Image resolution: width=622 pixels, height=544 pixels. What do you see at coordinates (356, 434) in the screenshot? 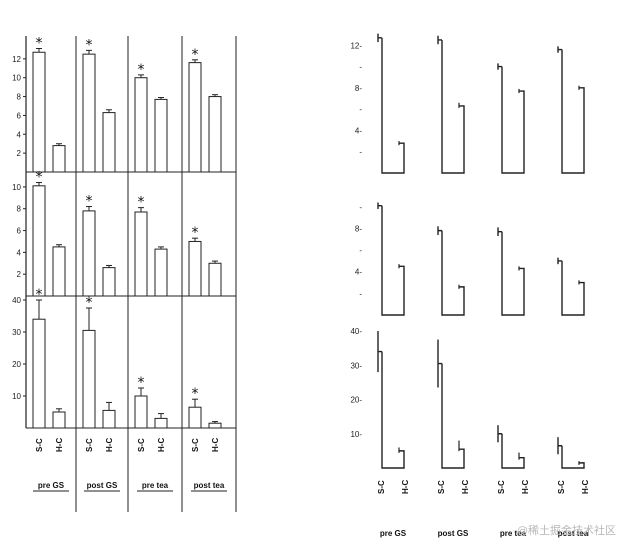
I see `right-y-tick-label: 10-` at bounding box center [356, 434].